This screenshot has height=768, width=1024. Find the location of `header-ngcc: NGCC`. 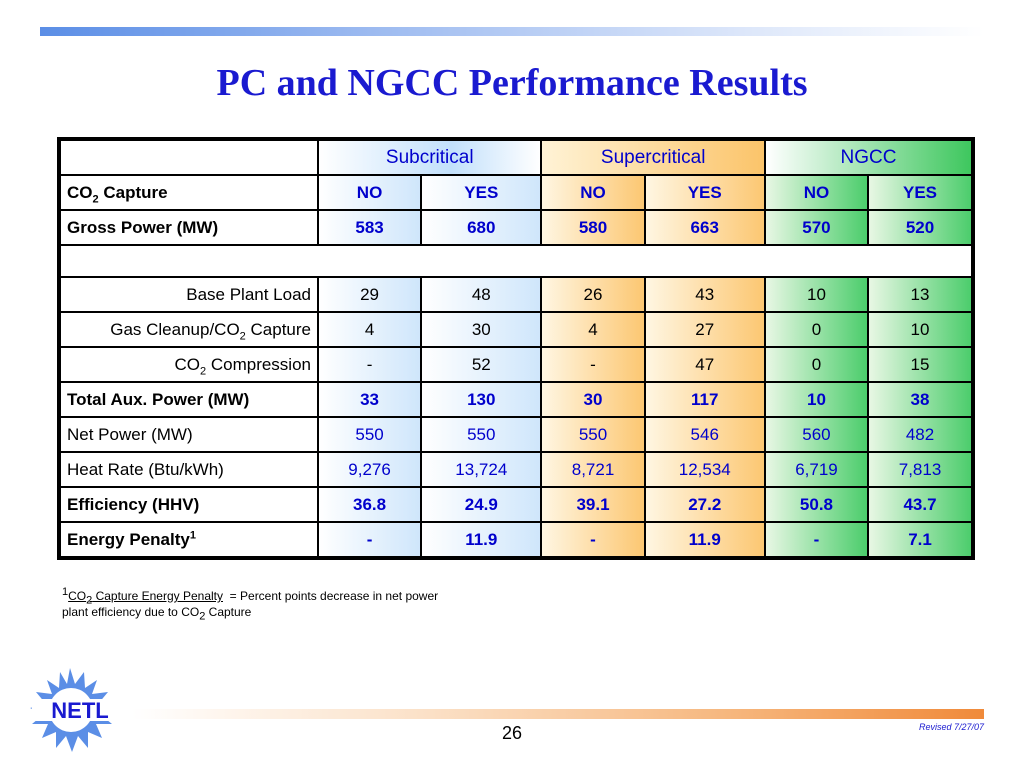

header-ngcc: NGCC is located at coordinates (869, 157).